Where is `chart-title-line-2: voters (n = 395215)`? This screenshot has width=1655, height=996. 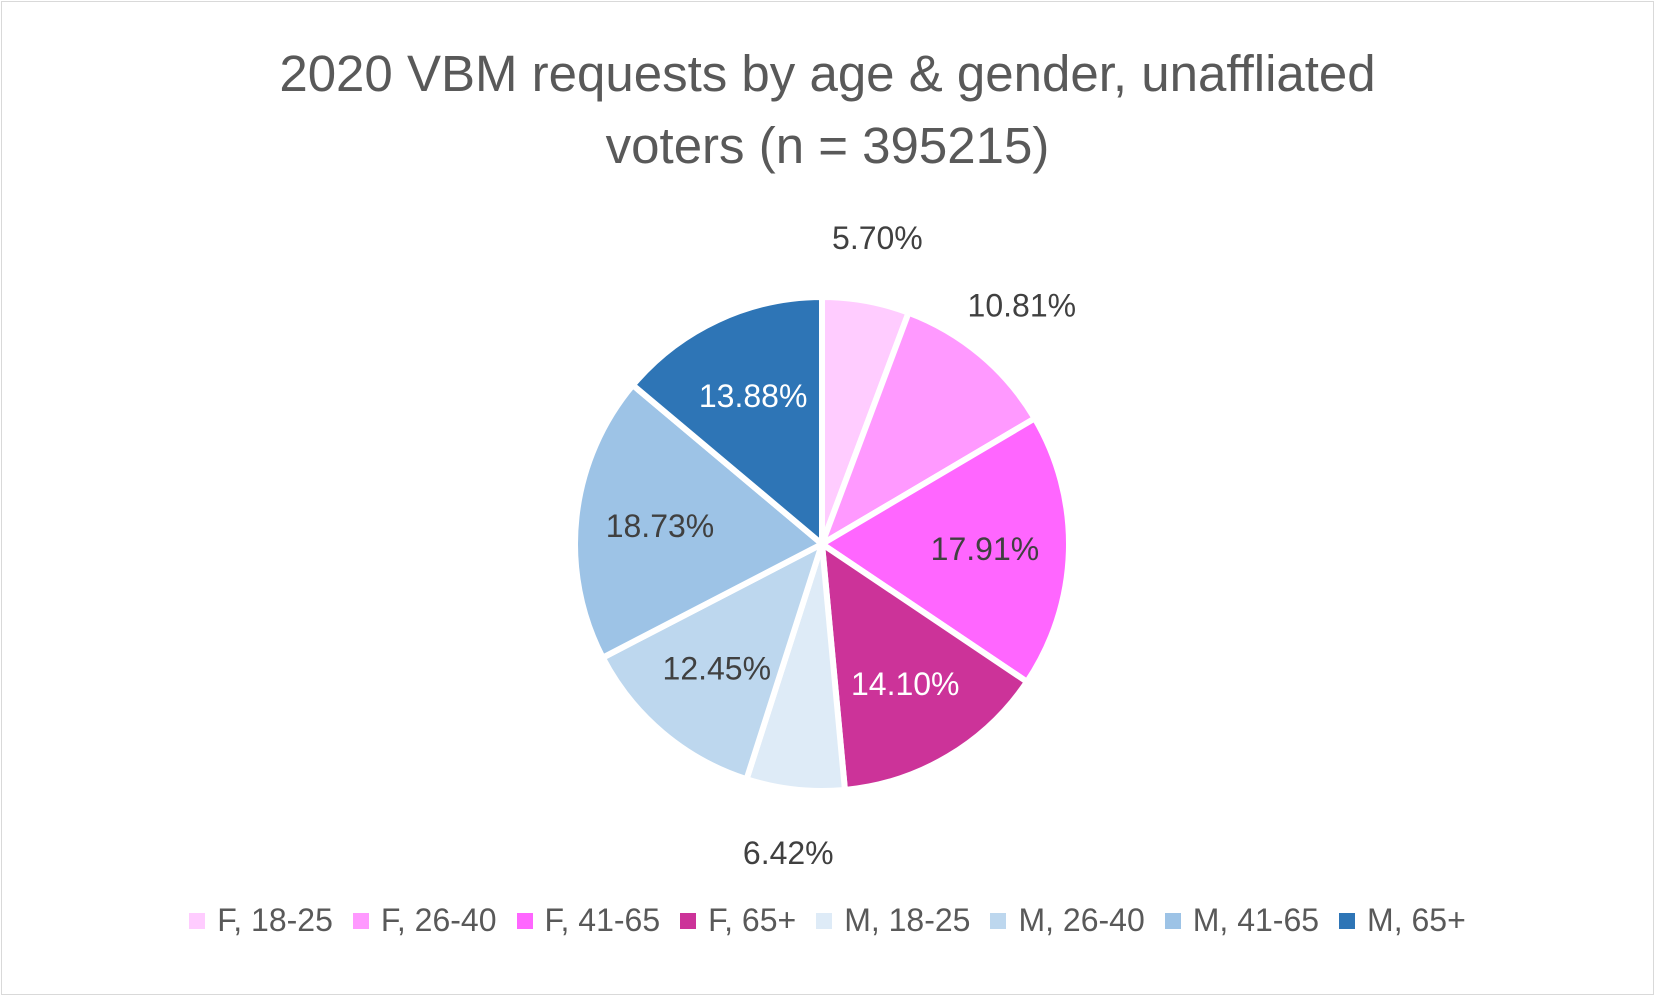 chart-title-line-2: voters (n = 395215) is located at coordinates (827, 145).